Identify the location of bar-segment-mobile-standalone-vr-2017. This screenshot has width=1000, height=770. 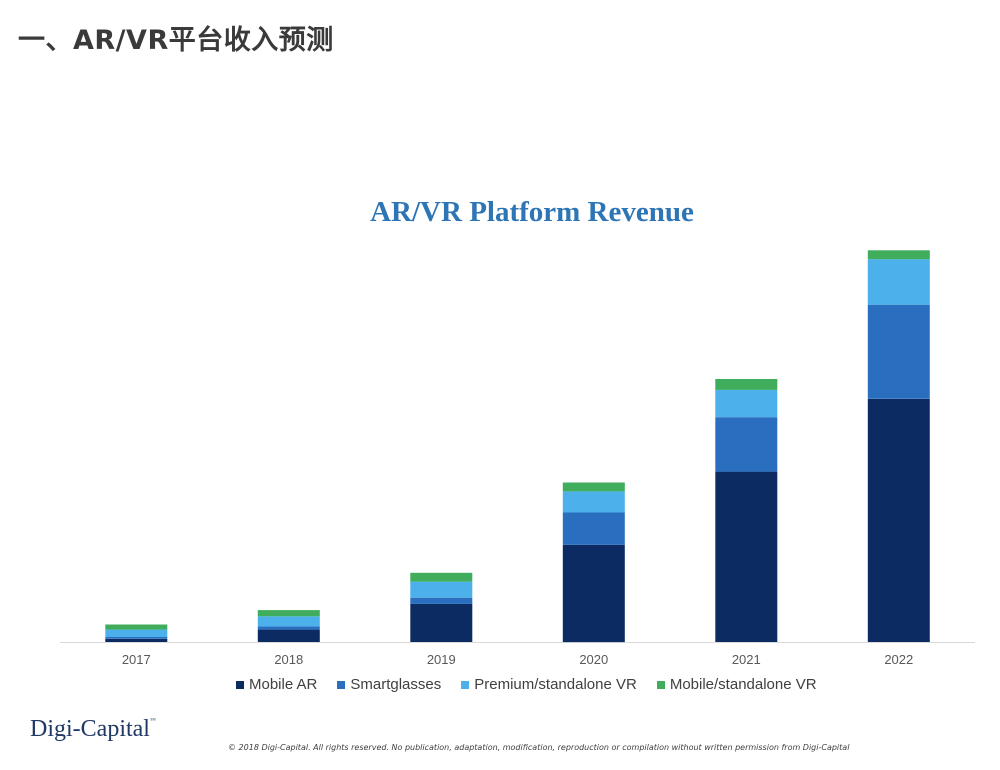
(136, 627).